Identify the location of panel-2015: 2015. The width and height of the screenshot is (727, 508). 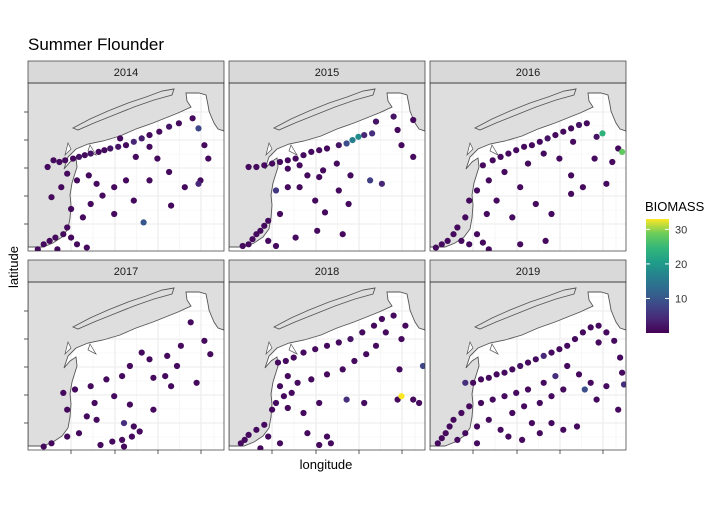
(327, 156).